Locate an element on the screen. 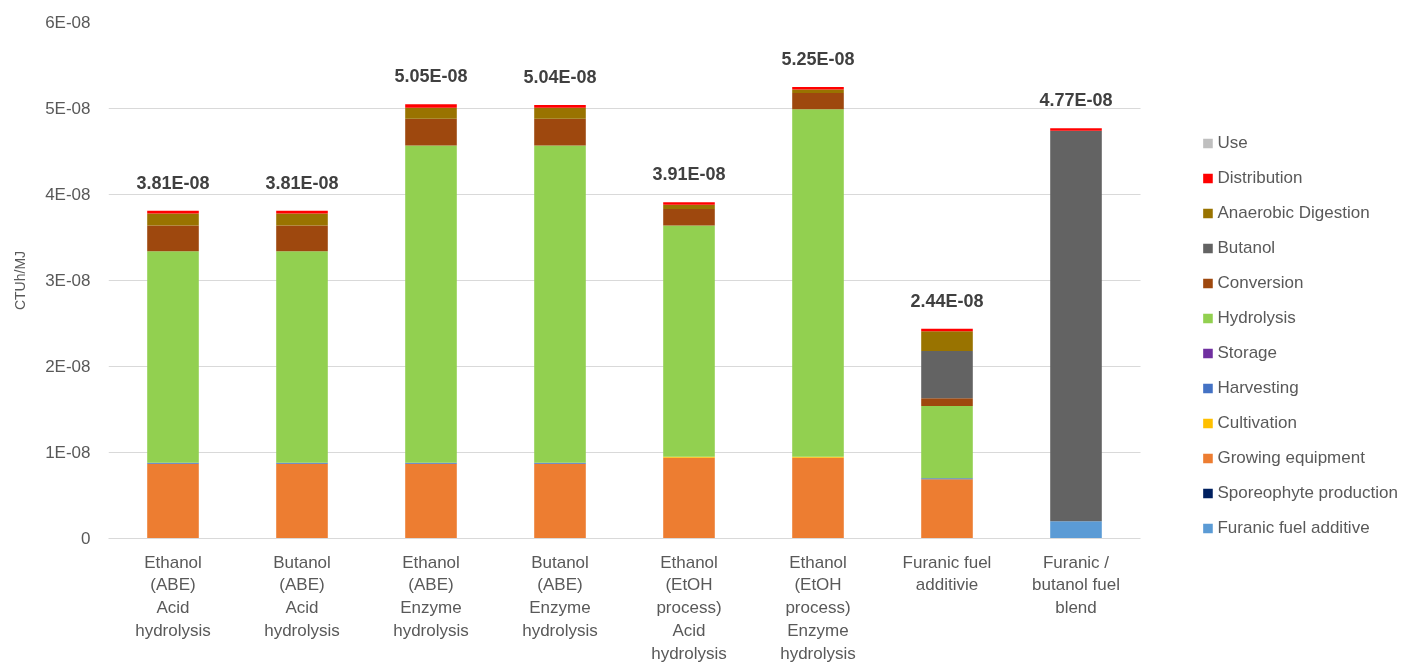 The image size is (1404, 670). x-tick-label: Furanic fuel additivie is located at coordinates (947, 573).